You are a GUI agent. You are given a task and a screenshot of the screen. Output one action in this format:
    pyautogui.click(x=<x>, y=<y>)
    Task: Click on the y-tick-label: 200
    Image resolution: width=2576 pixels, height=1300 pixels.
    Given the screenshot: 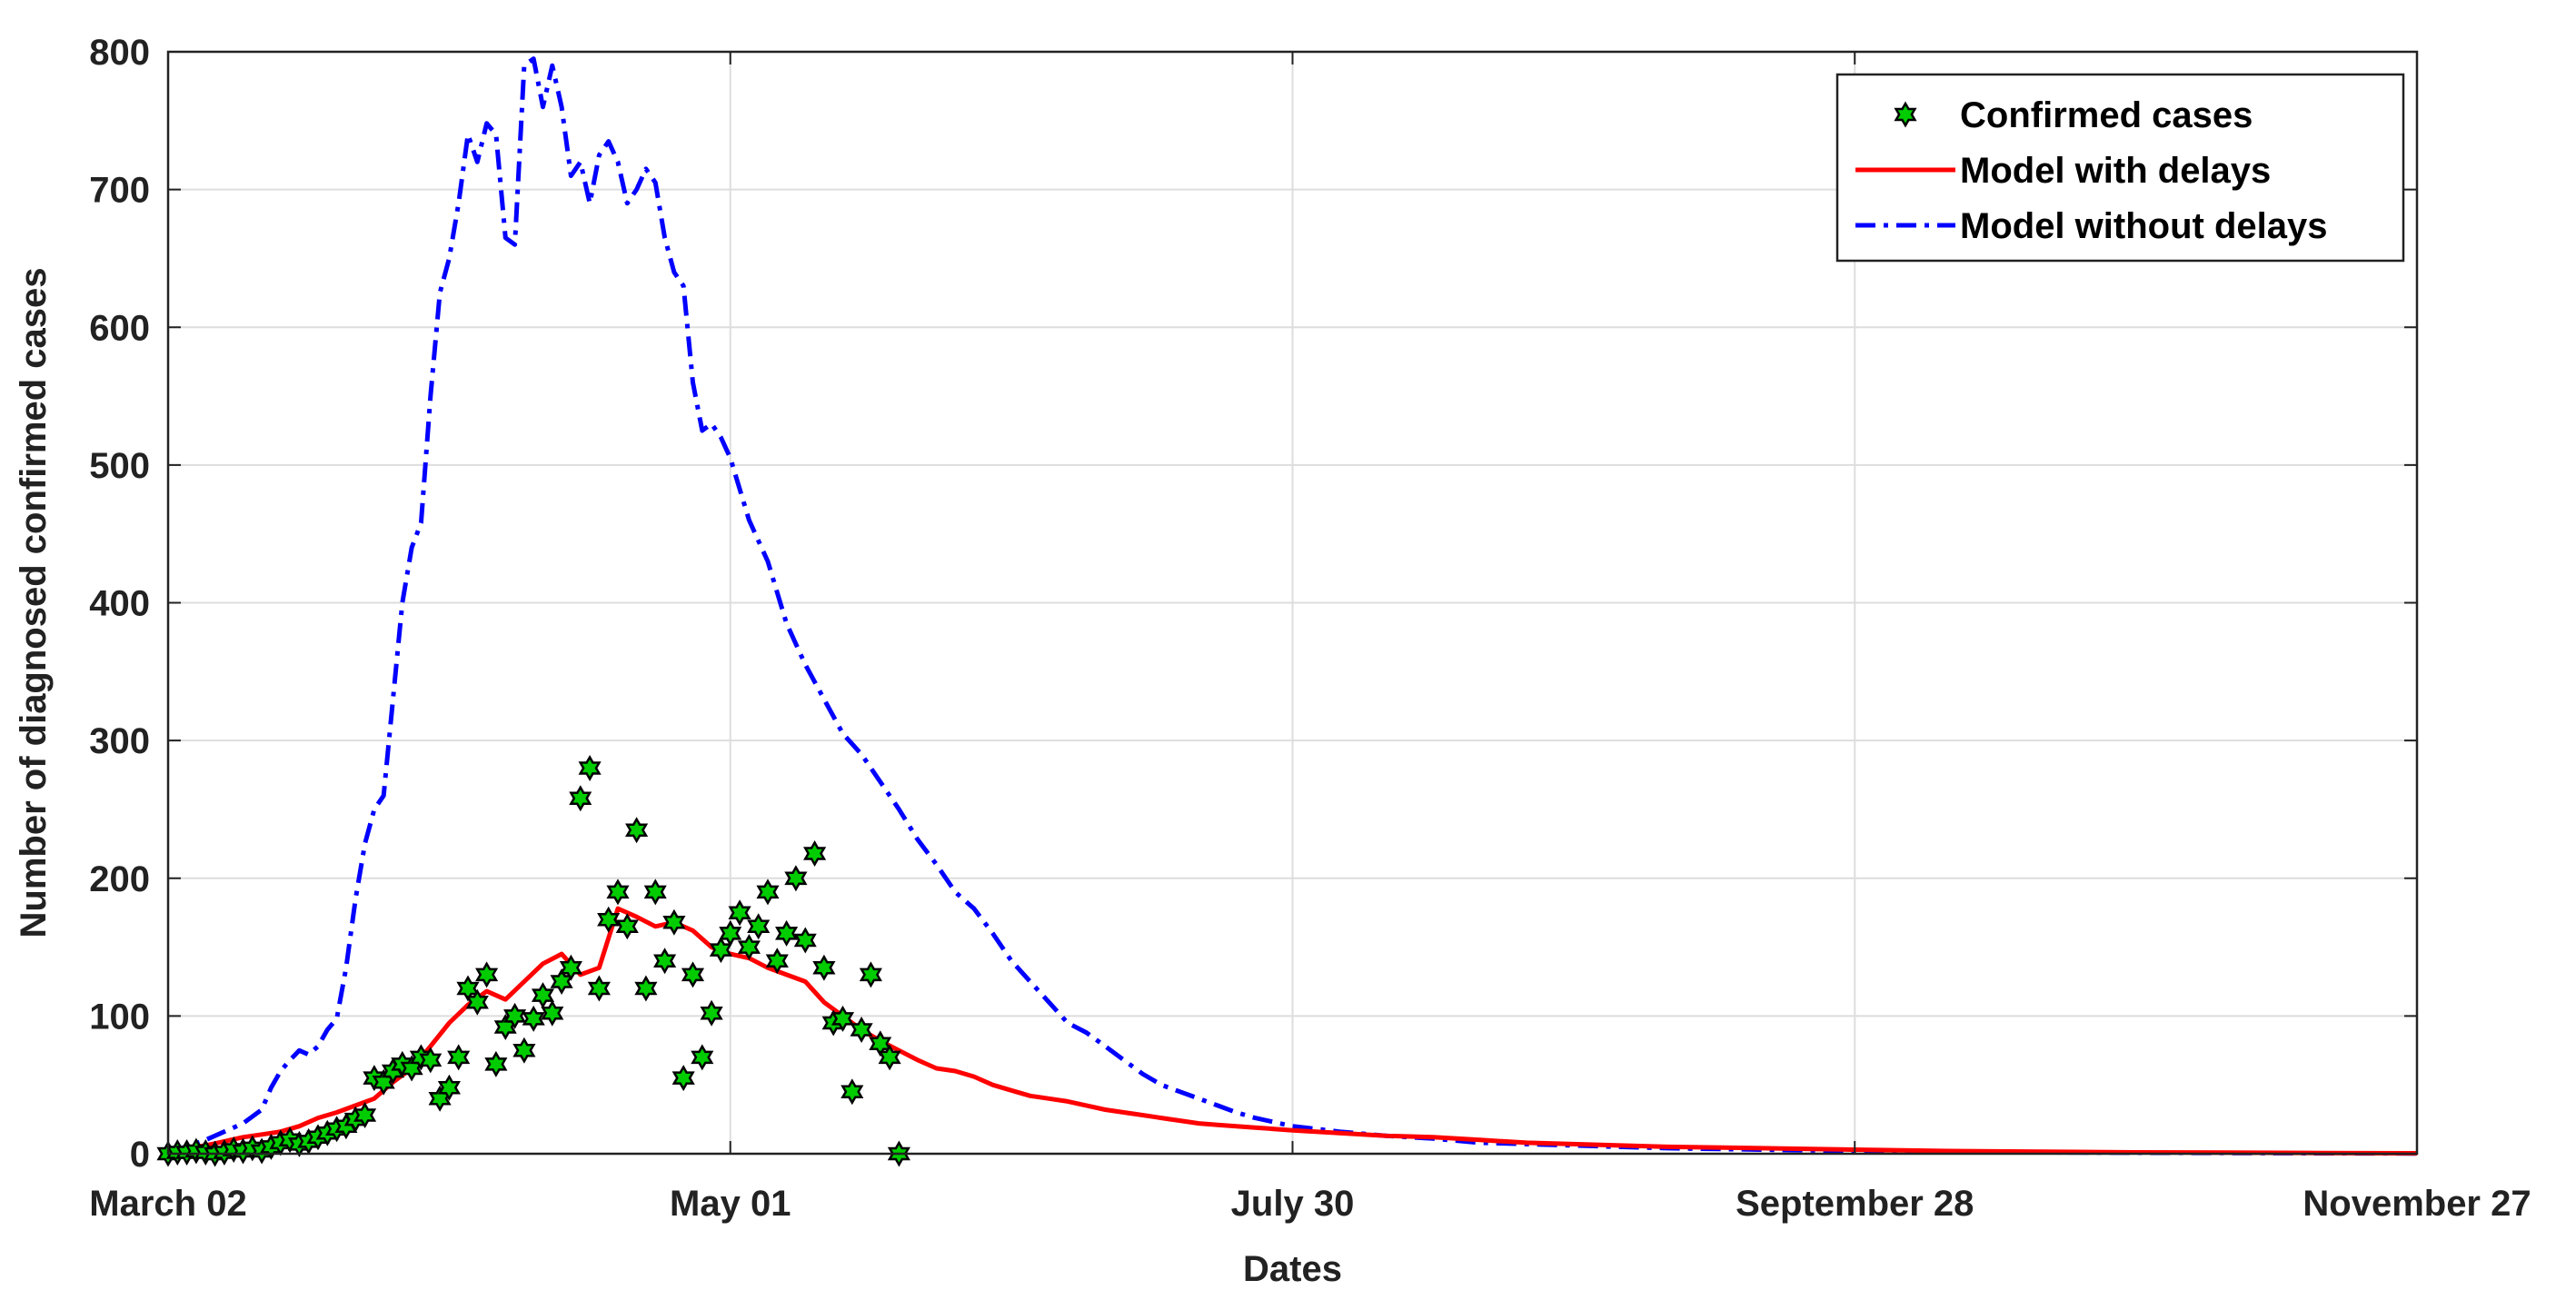 What is the action you would take?
    pyautogui.click(x=119, y=879)
    